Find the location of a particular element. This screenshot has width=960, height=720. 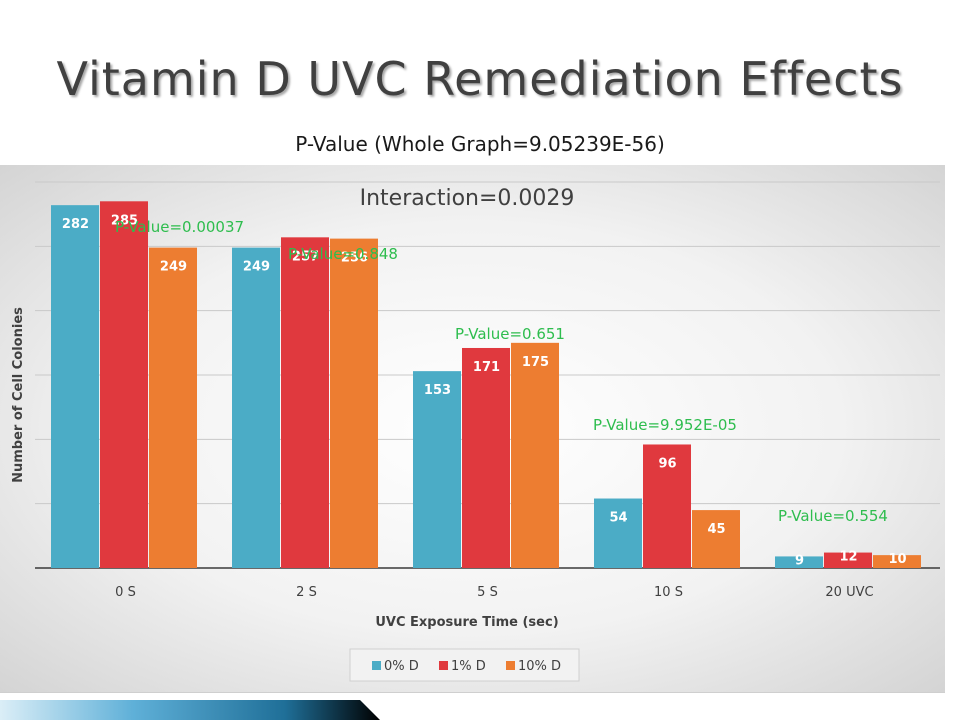

footer-decoration is located at coordinates (190, 710).